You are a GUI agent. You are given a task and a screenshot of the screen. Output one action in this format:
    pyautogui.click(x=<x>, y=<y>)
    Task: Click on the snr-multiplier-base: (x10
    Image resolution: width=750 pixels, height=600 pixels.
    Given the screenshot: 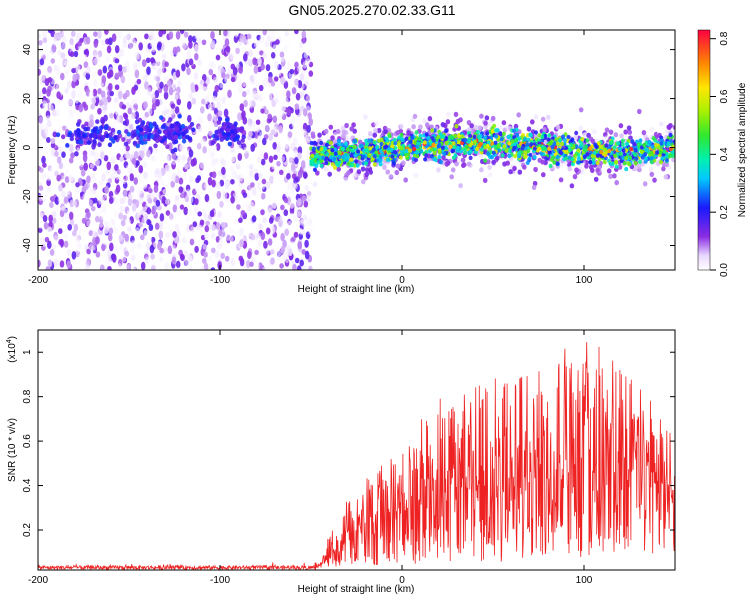 What is the action you would take?
    pyautogui.click(x=12, y=353)
    